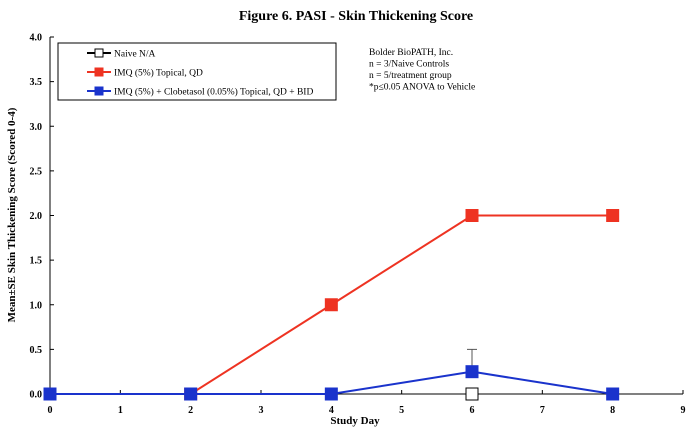  I want to click on y-tick-label: 1.5, so click(36, 261).